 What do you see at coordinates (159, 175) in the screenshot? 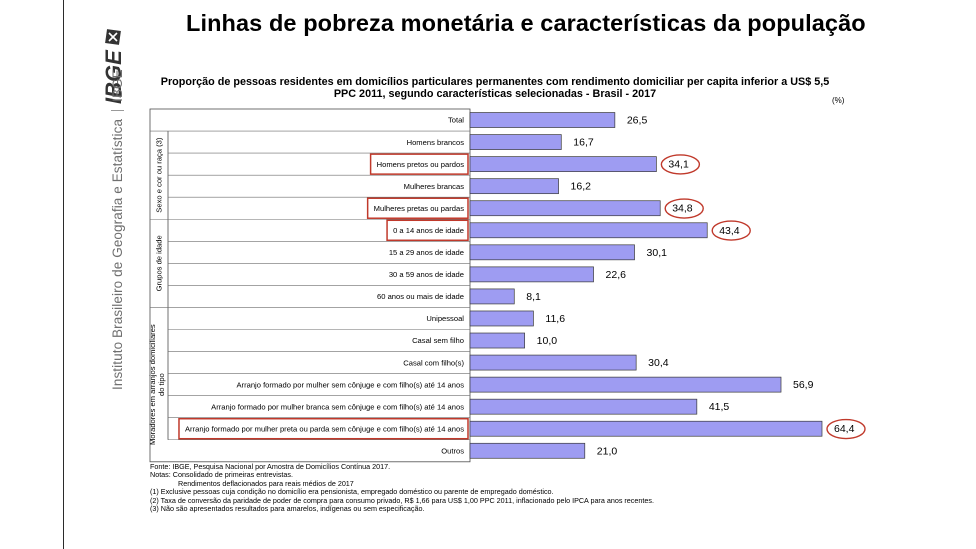
I see `group-label: Sexo e cor ou raça (3)` at bounding box center [159, 175].